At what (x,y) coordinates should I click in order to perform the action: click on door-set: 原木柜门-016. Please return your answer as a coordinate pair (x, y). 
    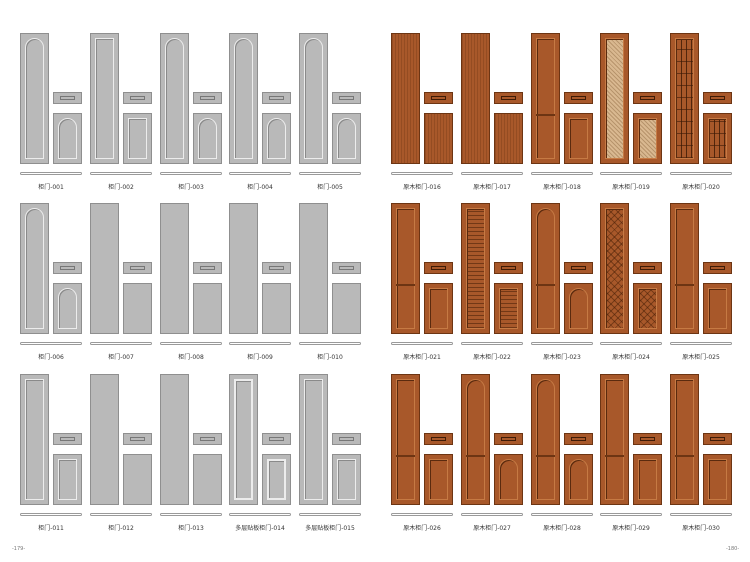
    Looking at the image, I should click on (422, 113).